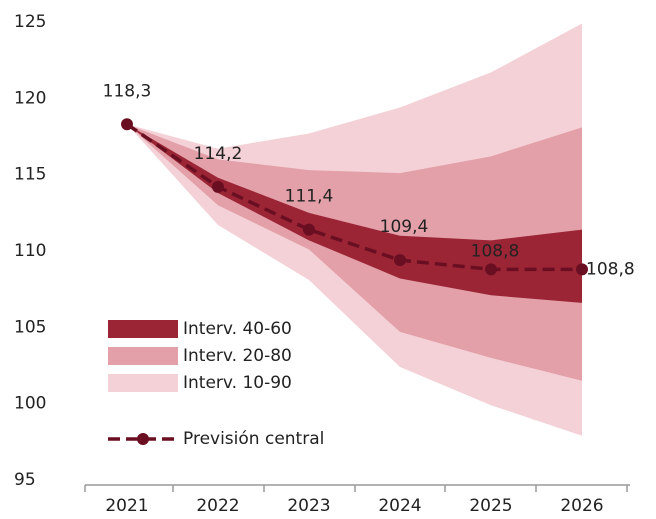 The height and width of the screenshot is (519, 656). What do you see at coordinates (218, 154) in the screenshot?
I see `value-label: 114,2` at bounding box center [218, 154].